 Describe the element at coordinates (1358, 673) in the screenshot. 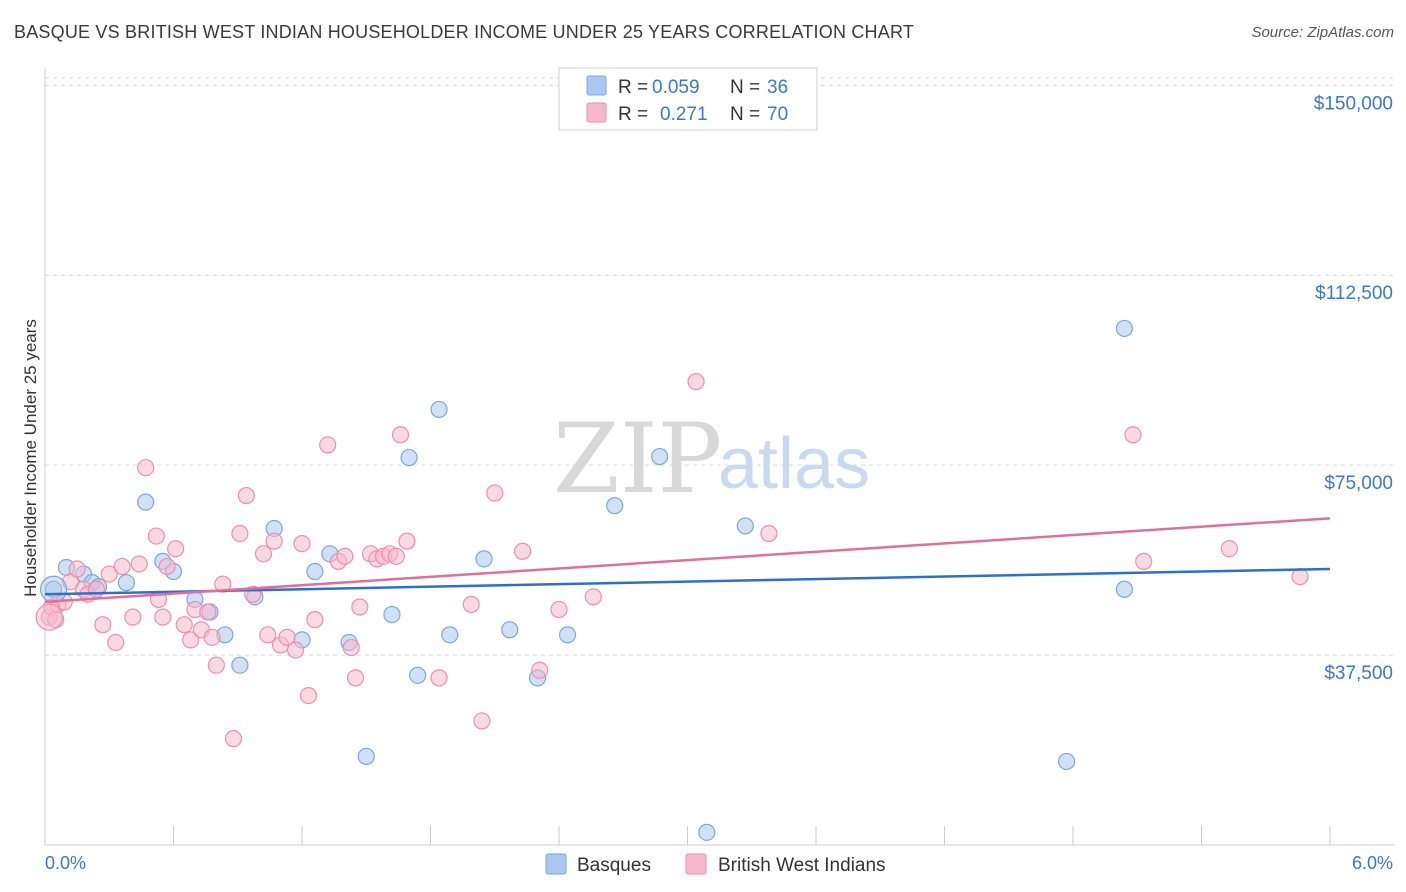

I see `y-tick-label: $37,500` at that location.